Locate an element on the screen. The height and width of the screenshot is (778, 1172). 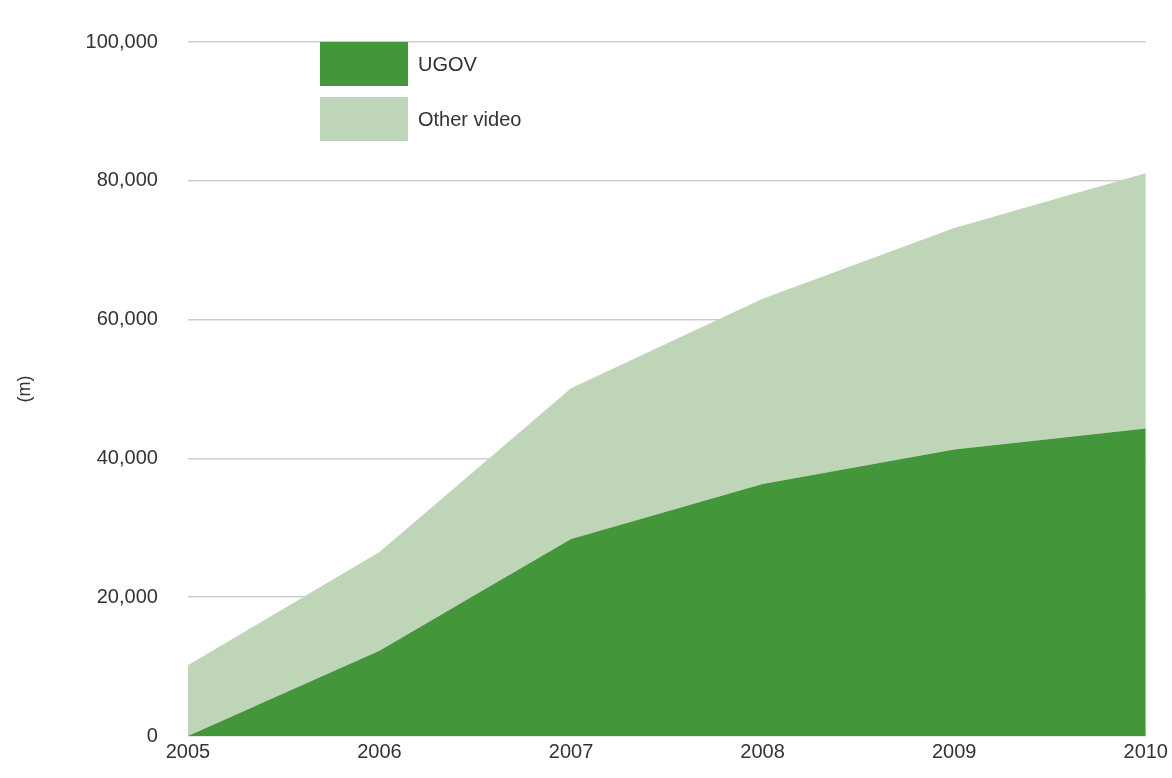
x-tick-label: 2007 is located at coordinates (571, 750).